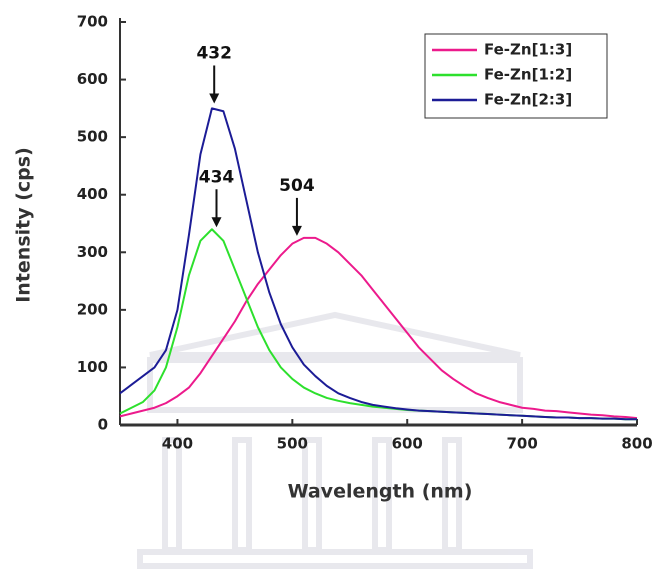 This screenshot has width=655, height=572. What do you see at coordinates (24, 225) in the screenshot?
I see `y-axis-title: Intensity (cps)` at bounding box center [24, 225].